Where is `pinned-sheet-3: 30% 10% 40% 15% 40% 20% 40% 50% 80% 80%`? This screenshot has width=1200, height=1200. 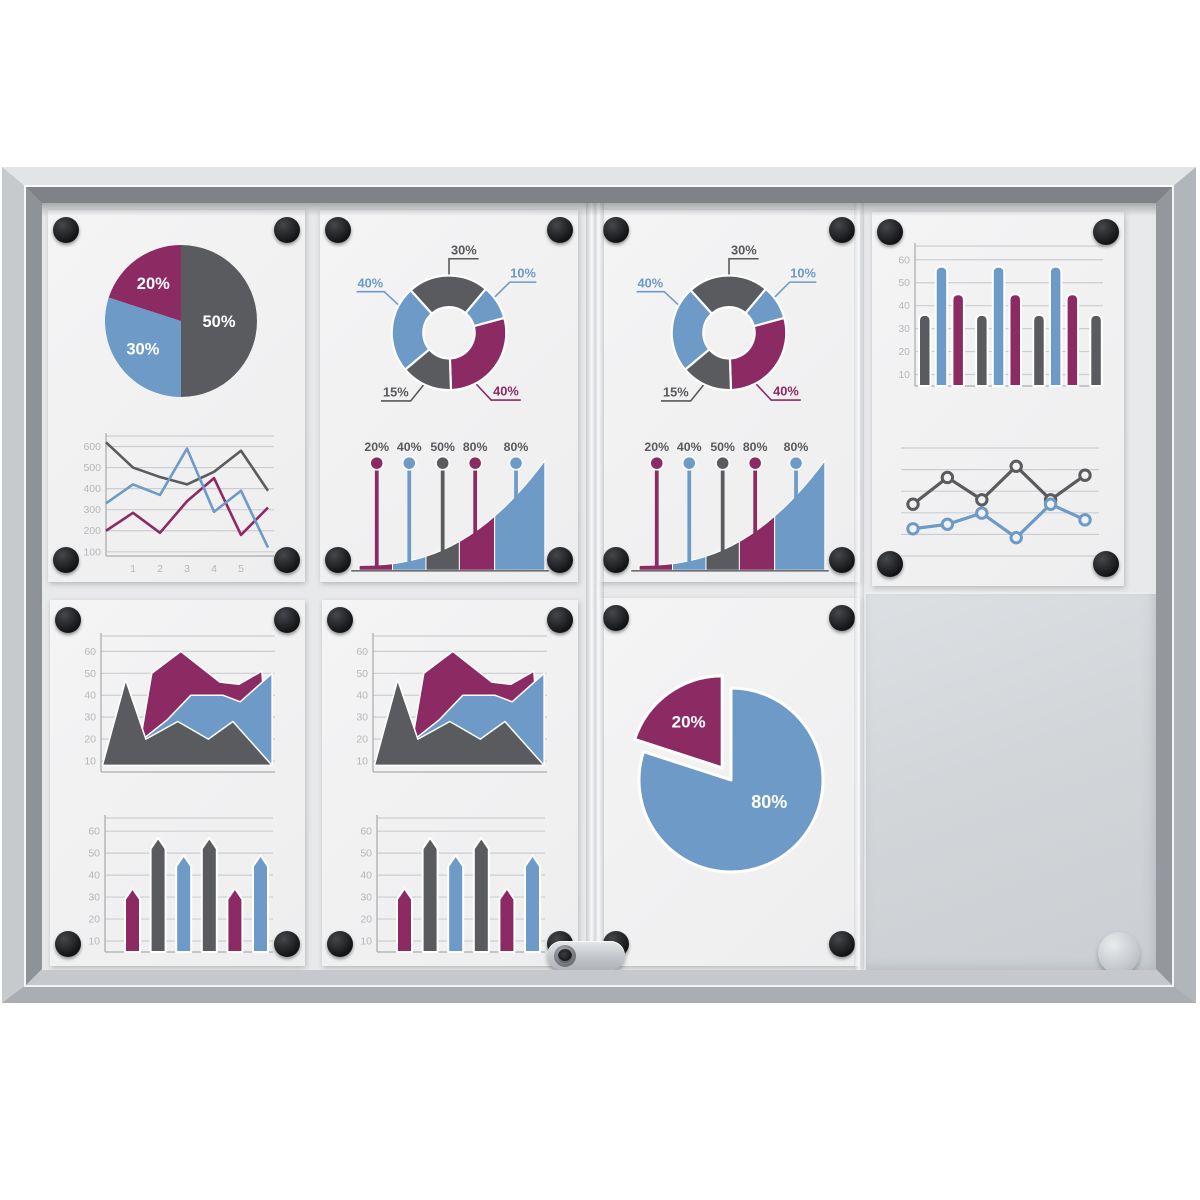
pinned-sheet-3: 30% 10% 40% 15% 40% 20% 40% 50% 80% 80% is located at coordinates (729, 396).